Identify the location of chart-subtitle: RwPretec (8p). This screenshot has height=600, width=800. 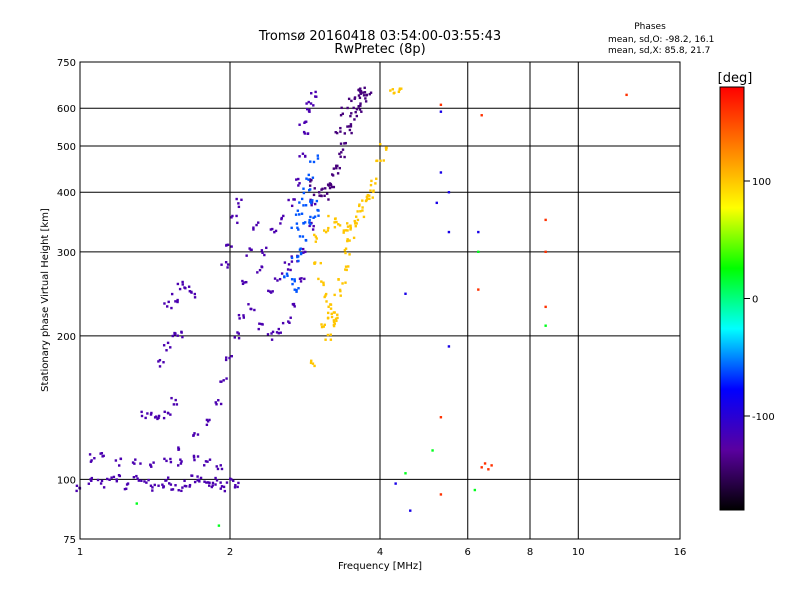
(379, 49).